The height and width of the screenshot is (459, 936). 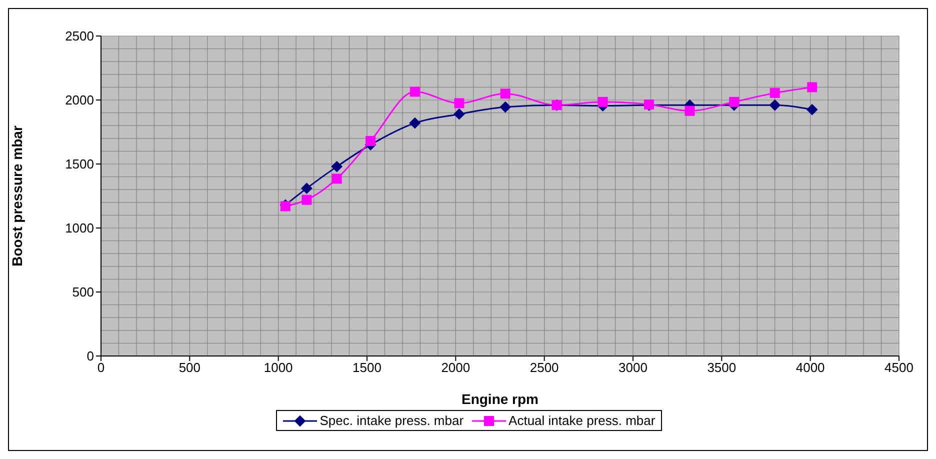 What do you see at coordinates (79, 164) in the screenshot?
I see `y-tick-label: 1500` at bounding box center [79, 164].